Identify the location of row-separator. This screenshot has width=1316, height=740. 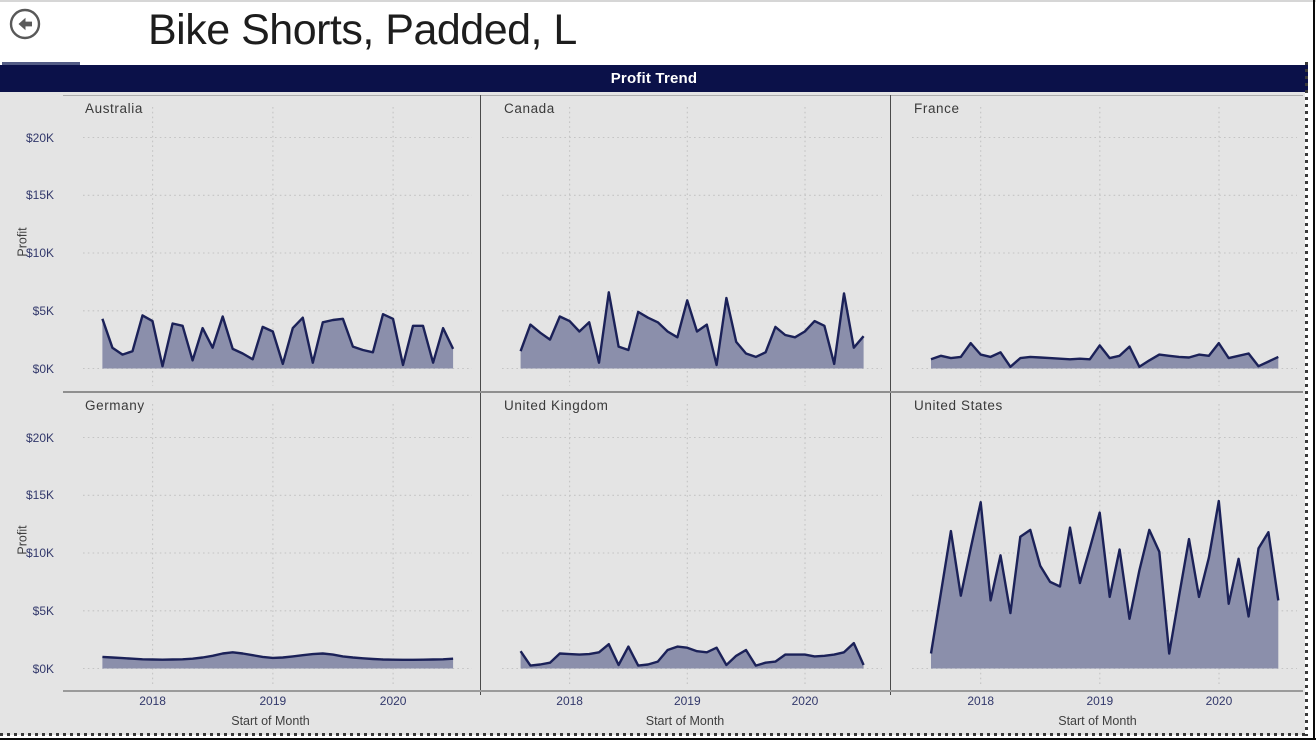
(683, 392).